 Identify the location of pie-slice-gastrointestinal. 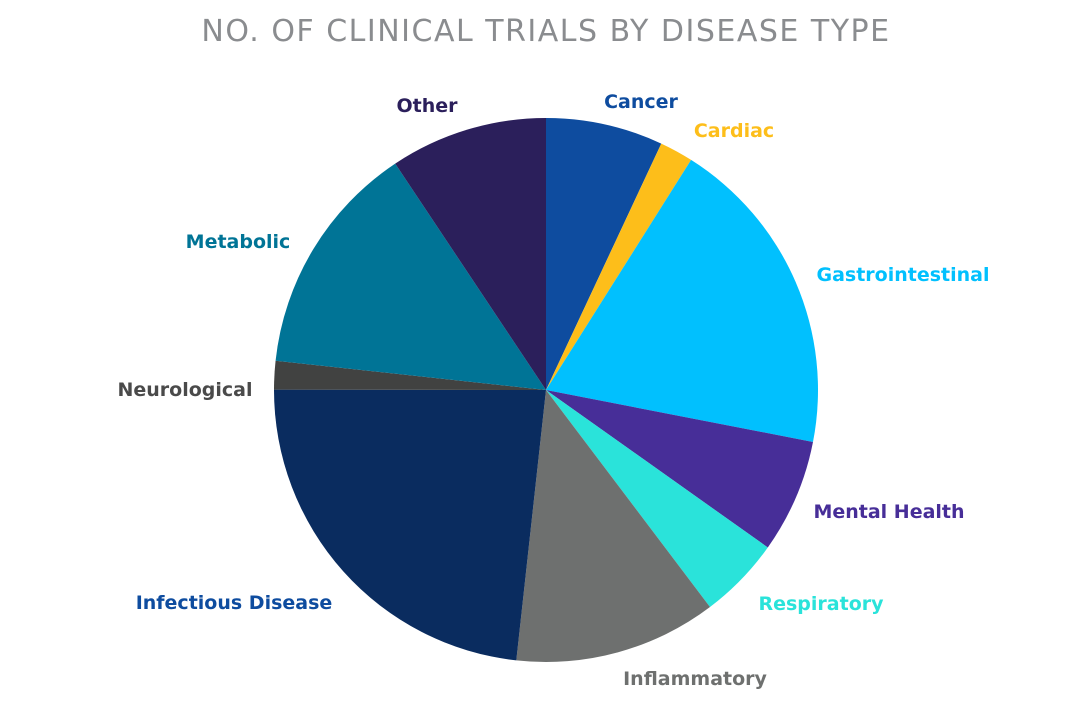
(682, 300).